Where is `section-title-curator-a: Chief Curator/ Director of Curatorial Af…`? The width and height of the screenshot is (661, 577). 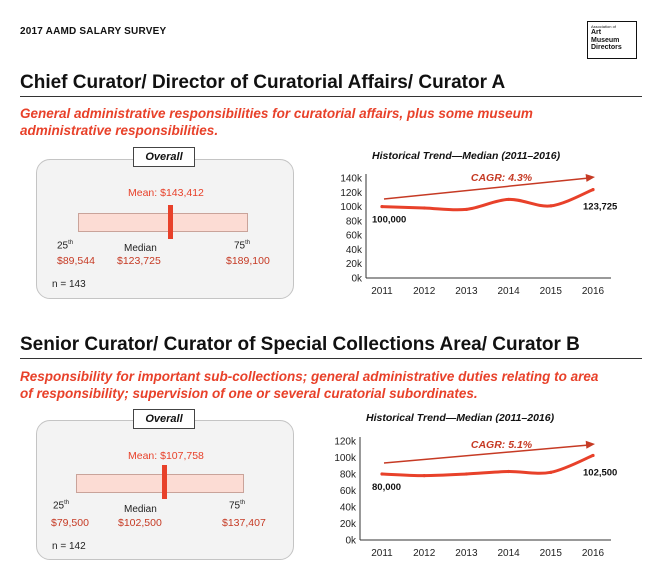
section-title-curator-a: Chief Curator/ Director of Curatorial Af… is located at coordinates (263, 82).